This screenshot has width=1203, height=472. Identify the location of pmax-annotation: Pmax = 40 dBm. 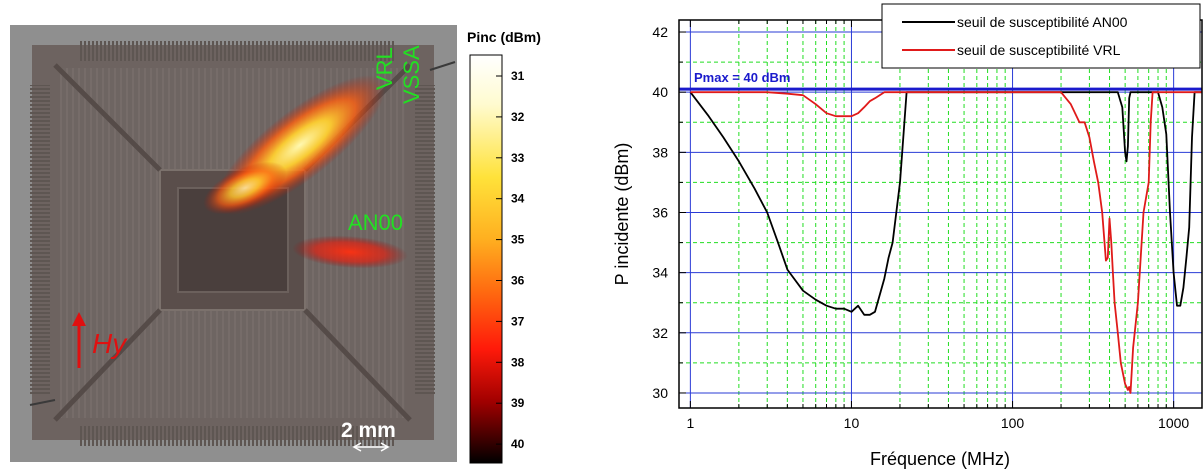
(742, 77).